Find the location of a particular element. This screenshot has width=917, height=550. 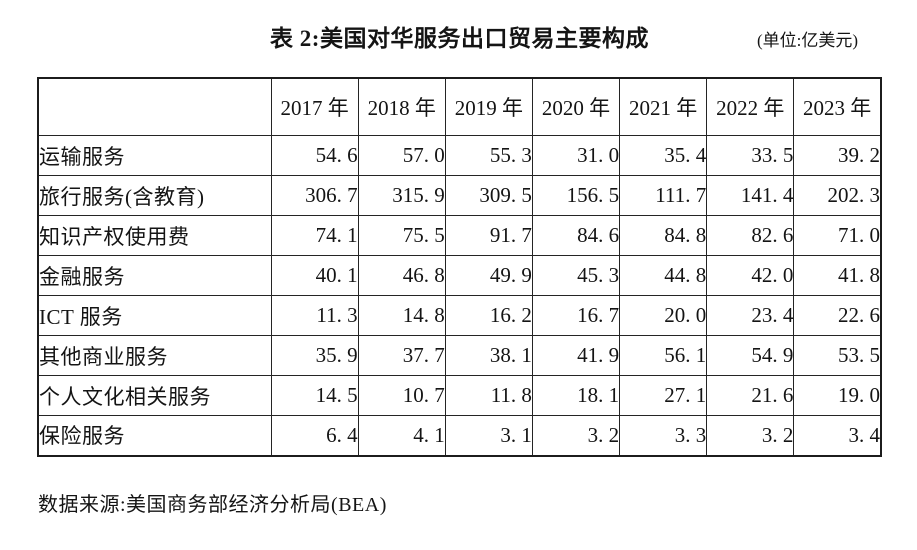

value-cell: 141. 4 is located at coordinates (750, 195).